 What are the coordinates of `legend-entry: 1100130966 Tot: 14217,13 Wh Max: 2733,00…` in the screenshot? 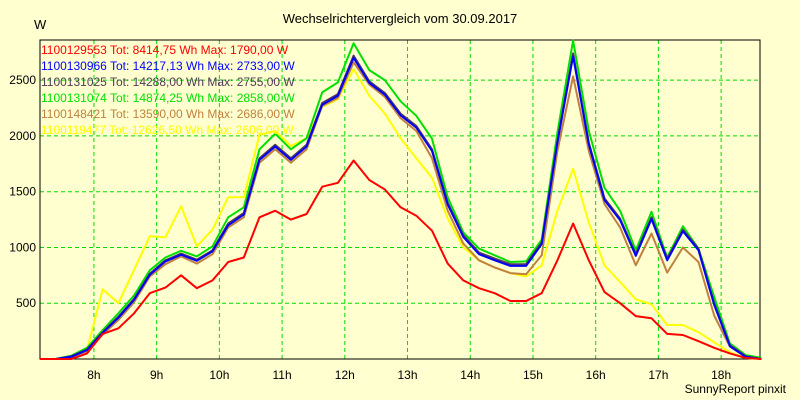 It's located at (168, 66).